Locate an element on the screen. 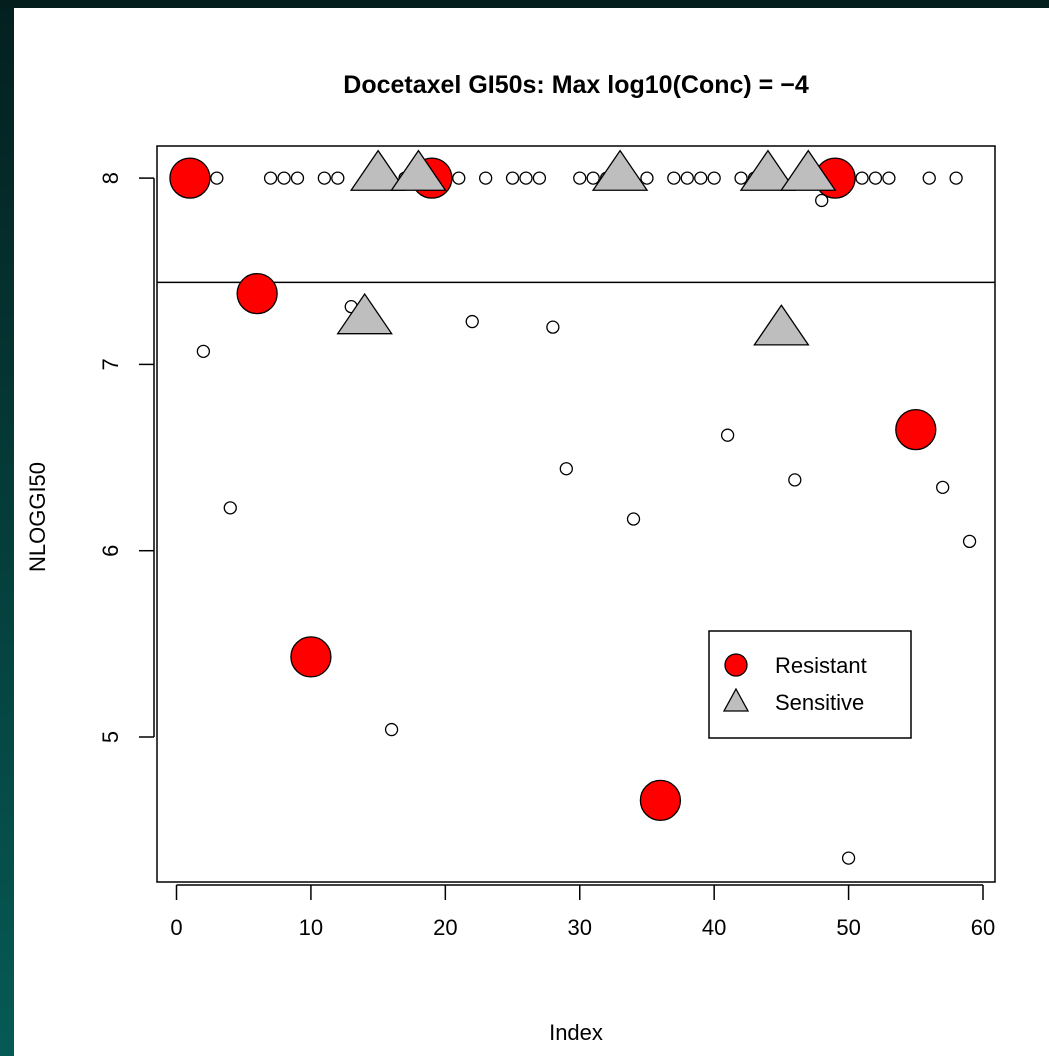 The height and width of the screenshot is (1056, 1049). x-tick-label: 20 is located at coordinates (445, 927).